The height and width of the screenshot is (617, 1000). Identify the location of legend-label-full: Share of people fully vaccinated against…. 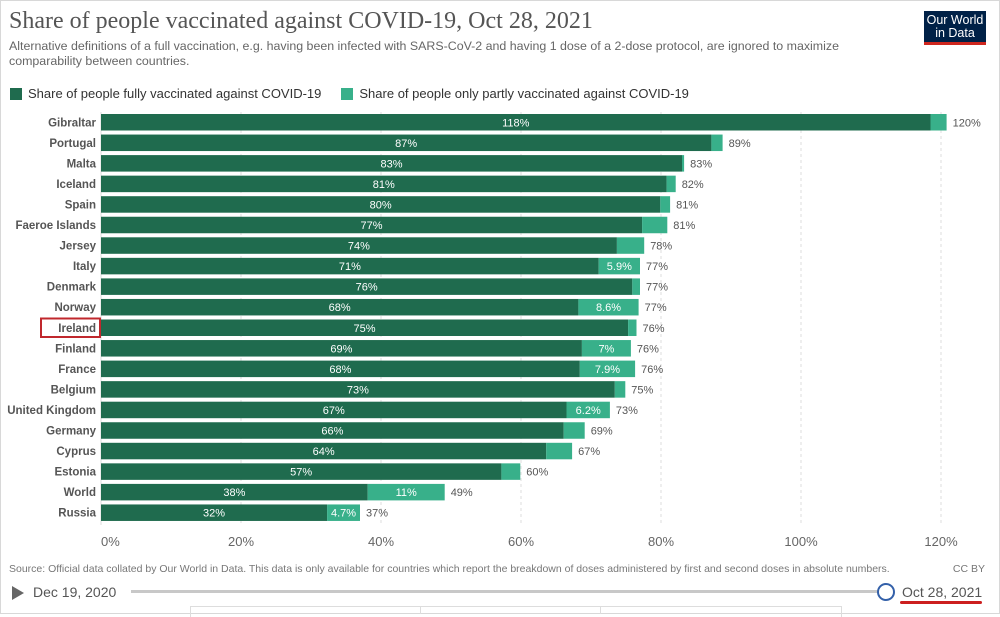
(175, 93).